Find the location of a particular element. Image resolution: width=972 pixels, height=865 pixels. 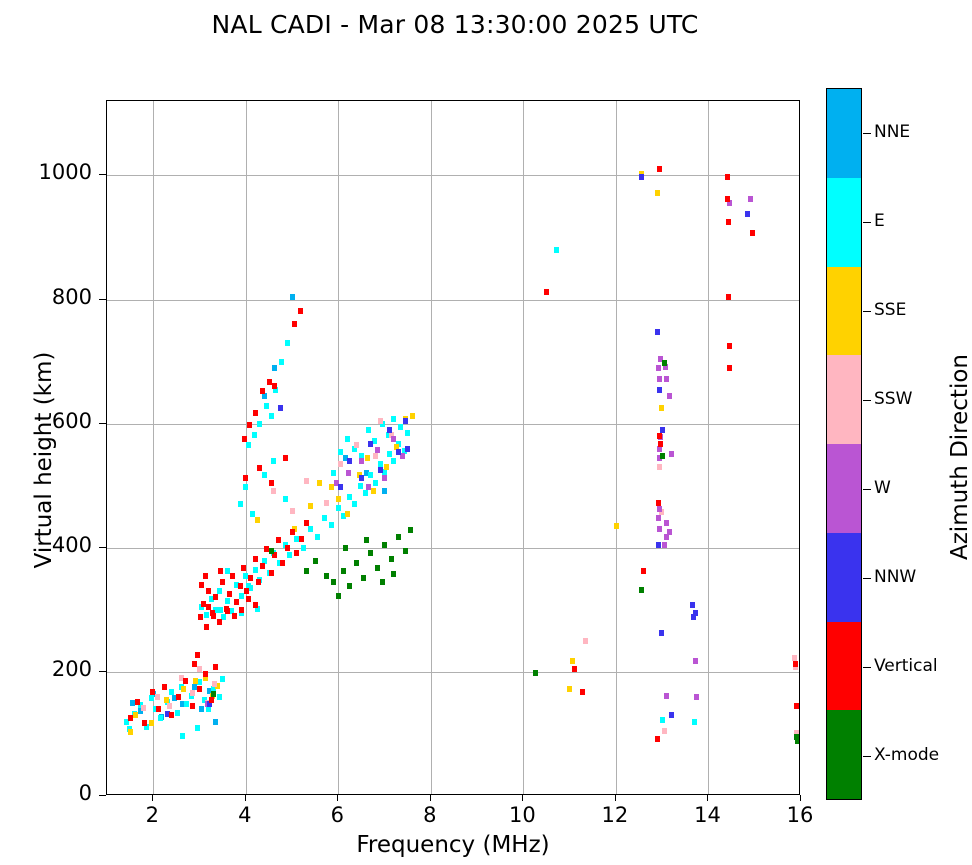

gridline-horizontal is located at coordinates (453, 672).